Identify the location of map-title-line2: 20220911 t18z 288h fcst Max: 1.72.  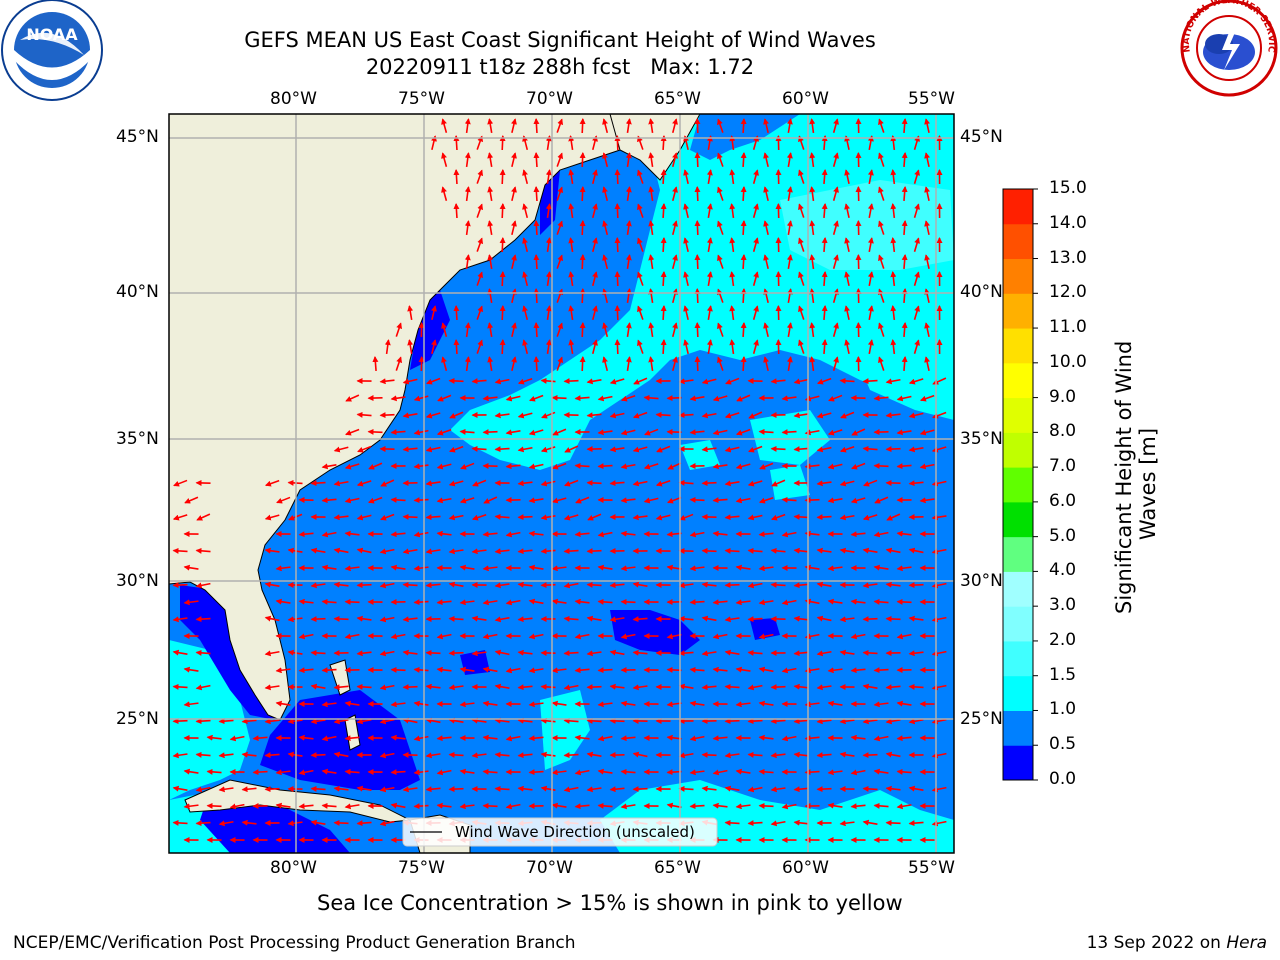
(560, 67).